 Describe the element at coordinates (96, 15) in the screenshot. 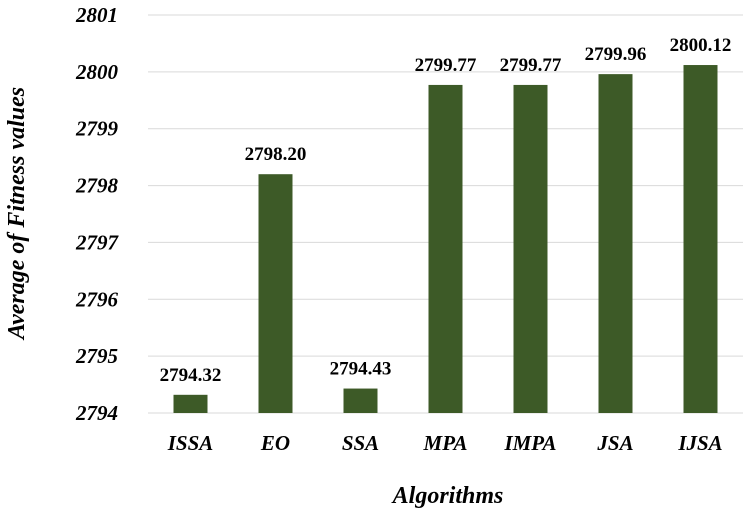

I see `y-tick-label: 2801` at that location.